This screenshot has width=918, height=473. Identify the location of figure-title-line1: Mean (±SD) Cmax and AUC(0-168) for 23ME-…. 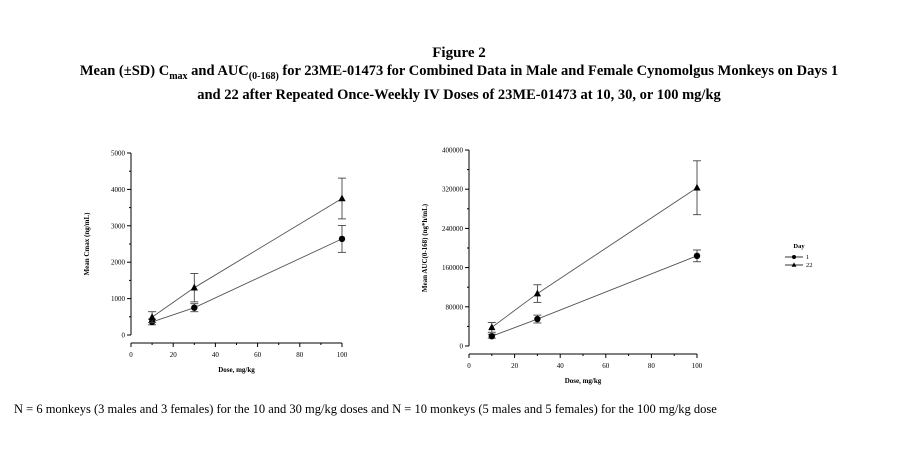
(459, 74).